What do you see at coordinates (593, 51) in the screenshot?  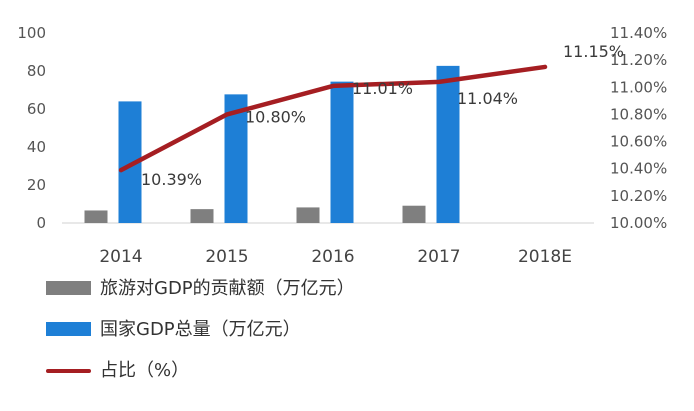 I see `data-label: 11.15%` at bounding box center [593, 51].